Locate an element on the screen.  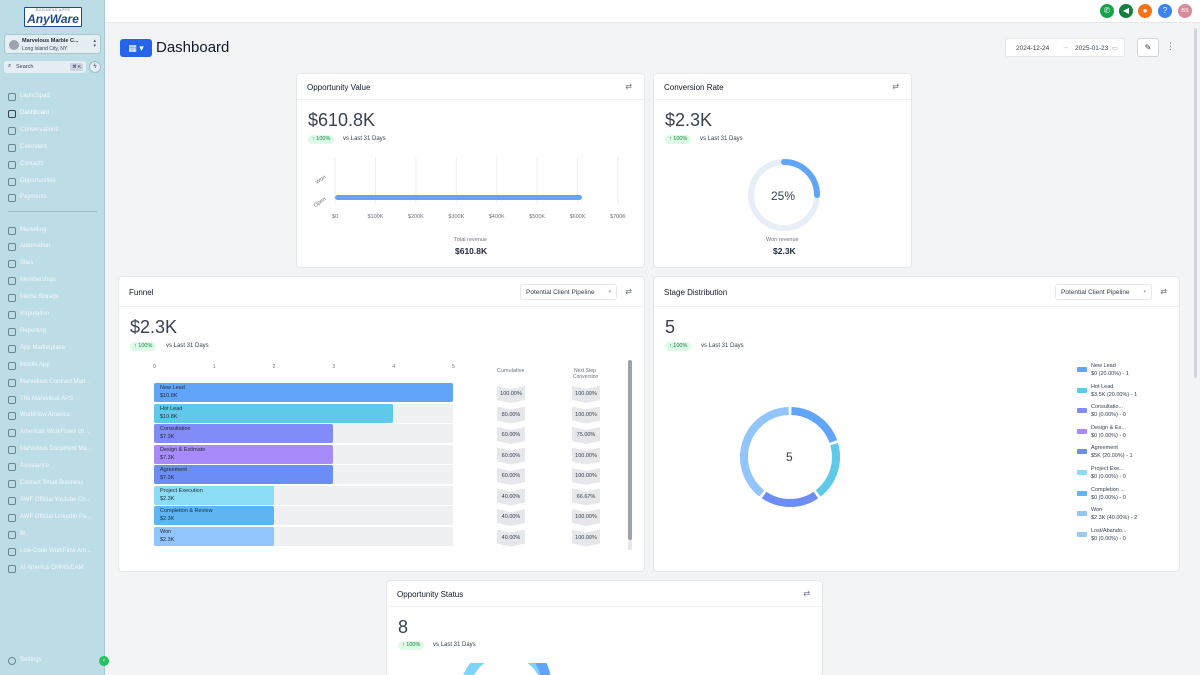
sidebar-item-27: AI America CMMS/EAM is located at coordinates (52, 569).